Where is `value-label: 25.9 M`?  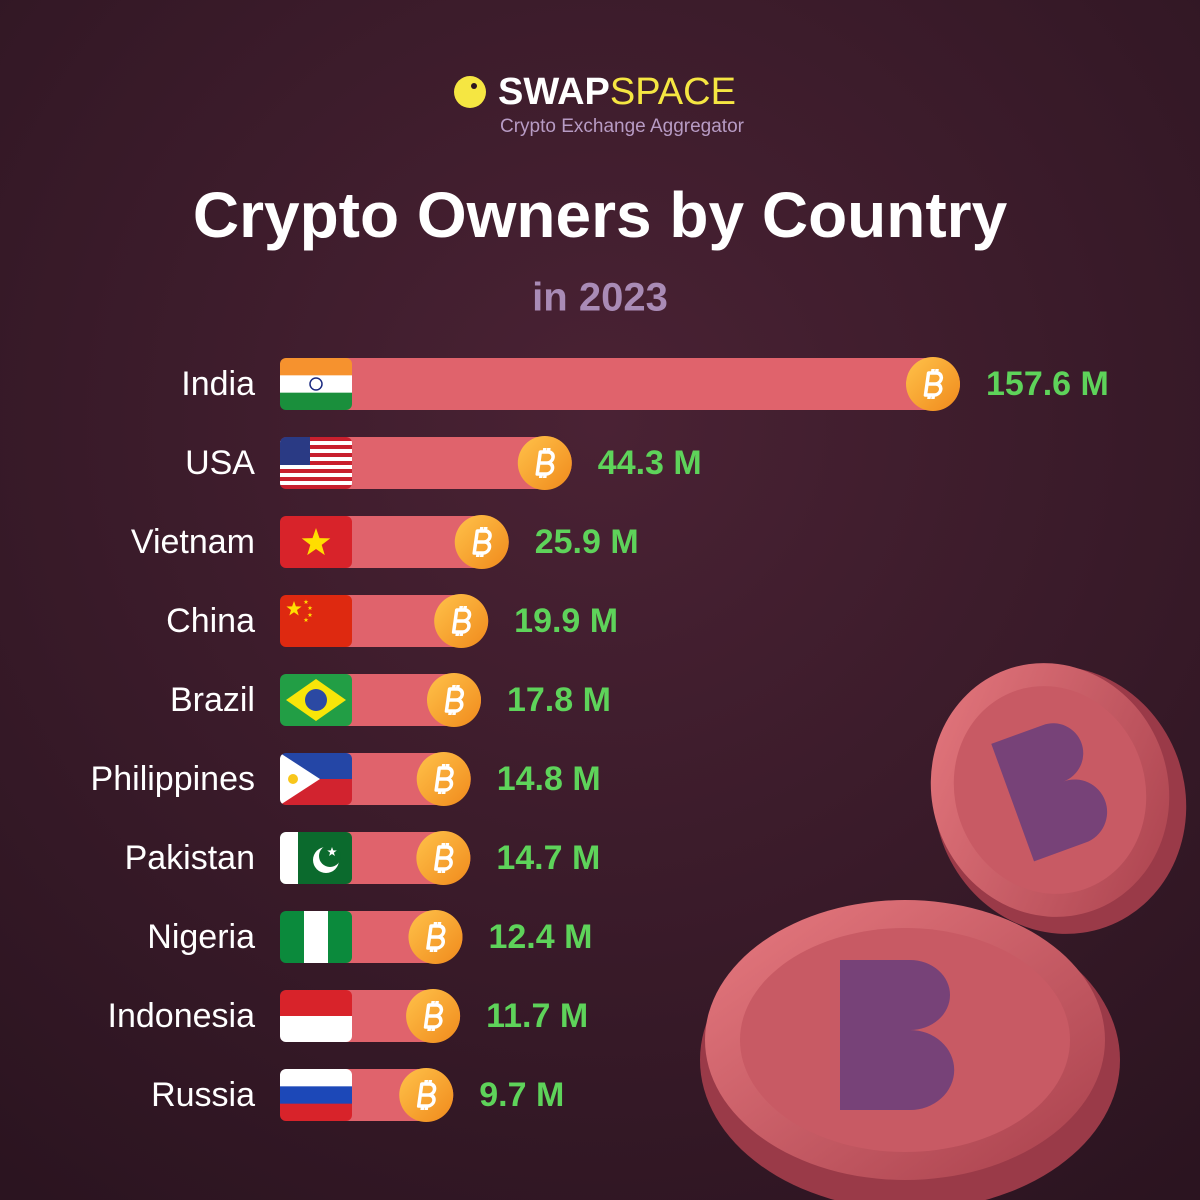 value-label: 25.9 M is located at coordinates (587, 542).